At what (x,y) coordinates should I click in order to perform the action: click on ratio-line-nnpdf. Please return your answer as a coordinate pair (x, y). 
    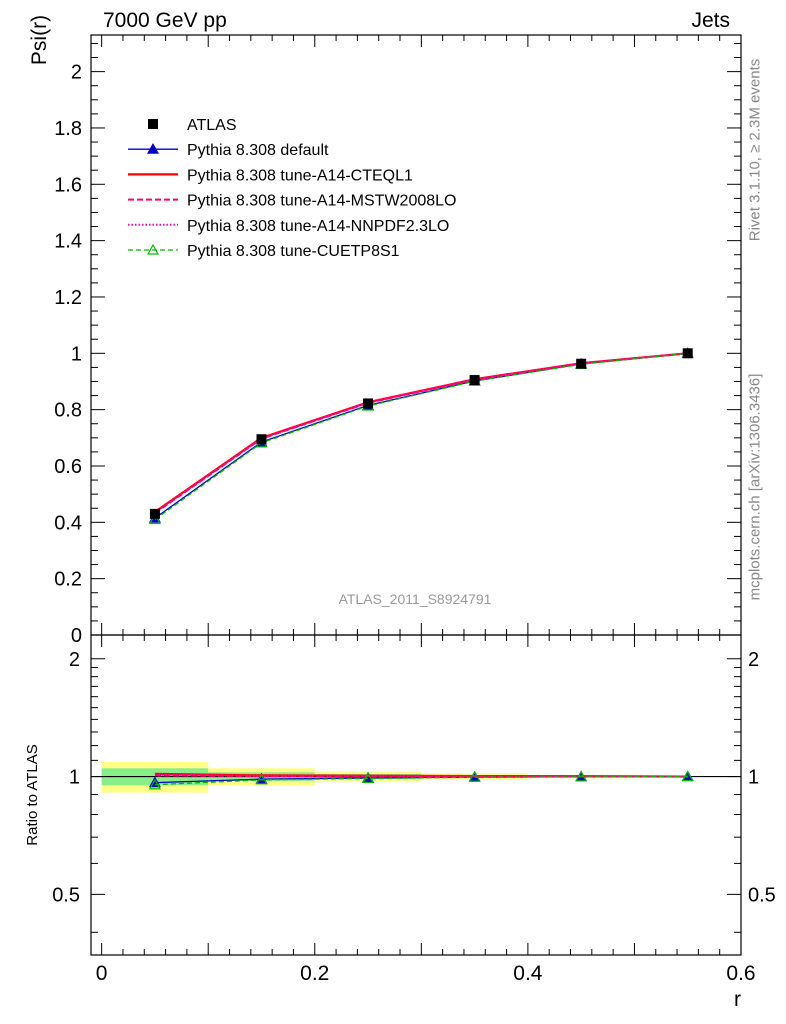
    Looking at the image, I should click on (421, 775).